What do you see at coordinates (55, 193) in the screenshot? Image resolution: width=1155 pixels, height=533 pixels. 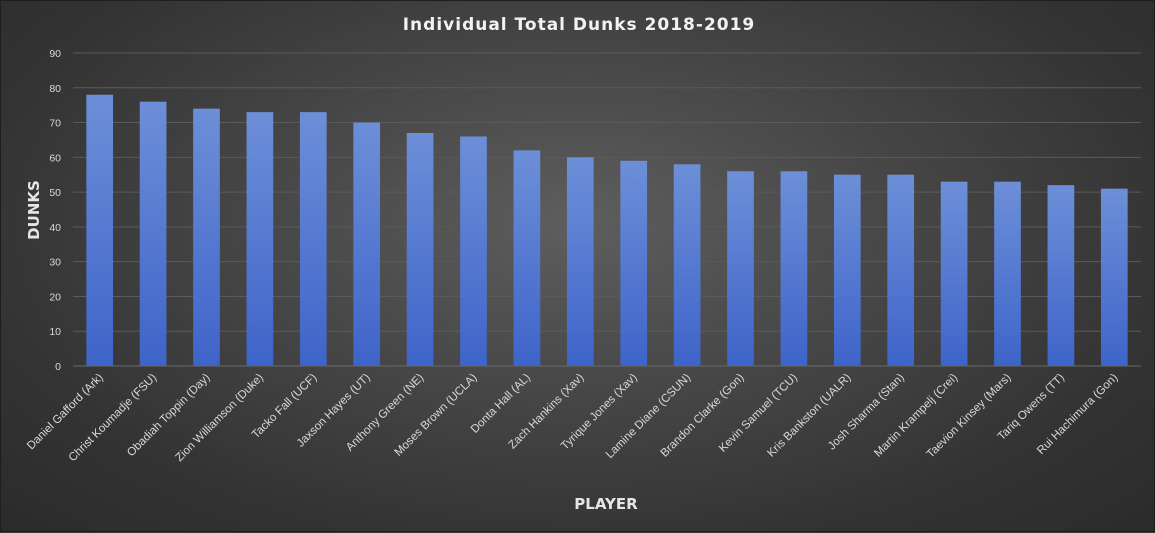 I see `y-tick-label: 50` at bounding box center [55, 193].